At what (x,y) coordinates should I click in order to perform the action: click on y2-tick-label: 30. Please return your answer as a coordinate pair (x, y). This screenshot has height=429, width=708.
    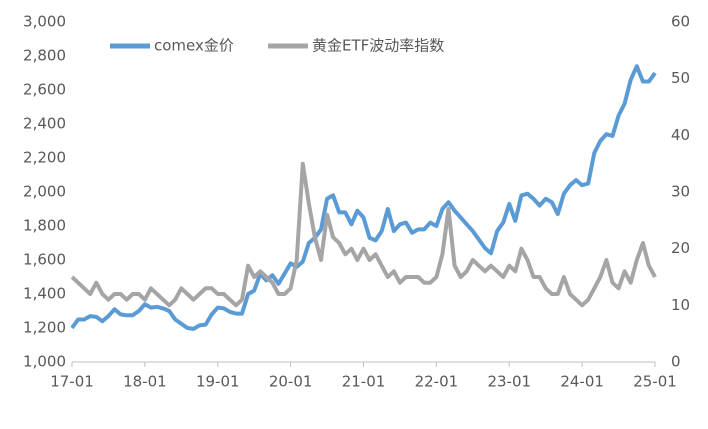
    Looking at the image, I should click on (680, 192).